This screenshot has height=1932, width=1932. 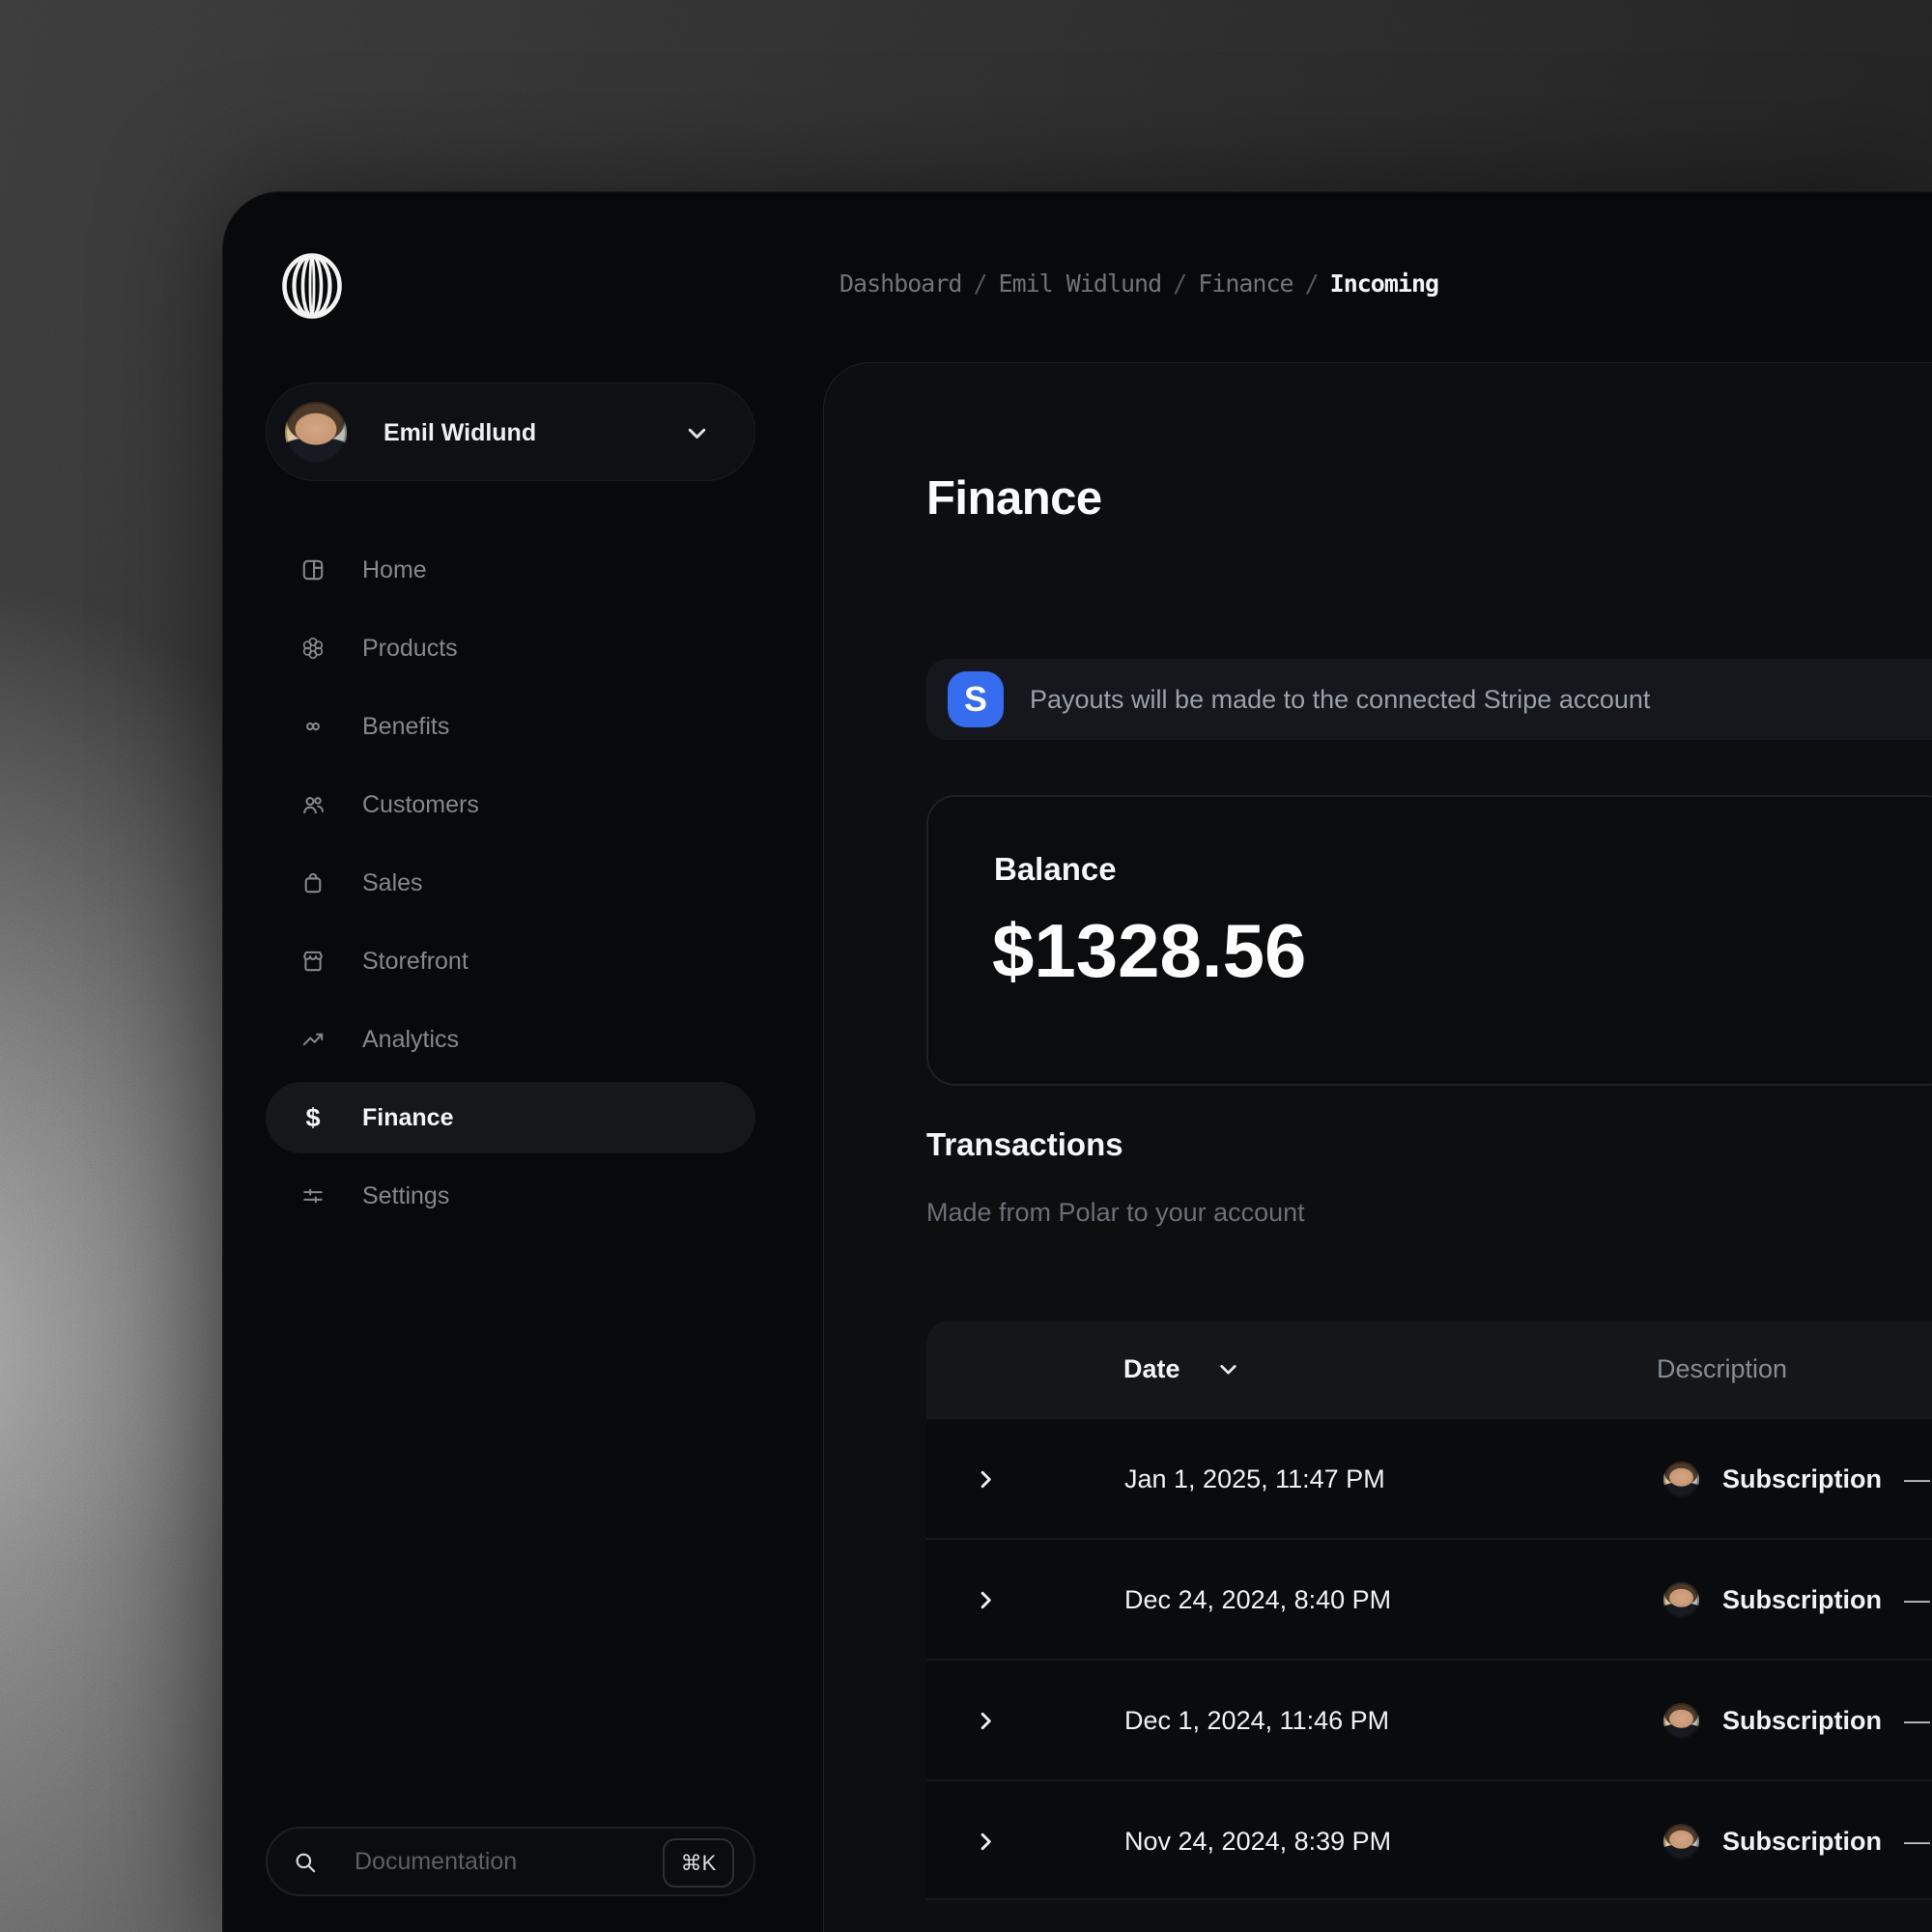 What do you see at coordinates (313, 1039) in the screenshot?
I see `analytics-icon` at bounding box center [313, 1039].